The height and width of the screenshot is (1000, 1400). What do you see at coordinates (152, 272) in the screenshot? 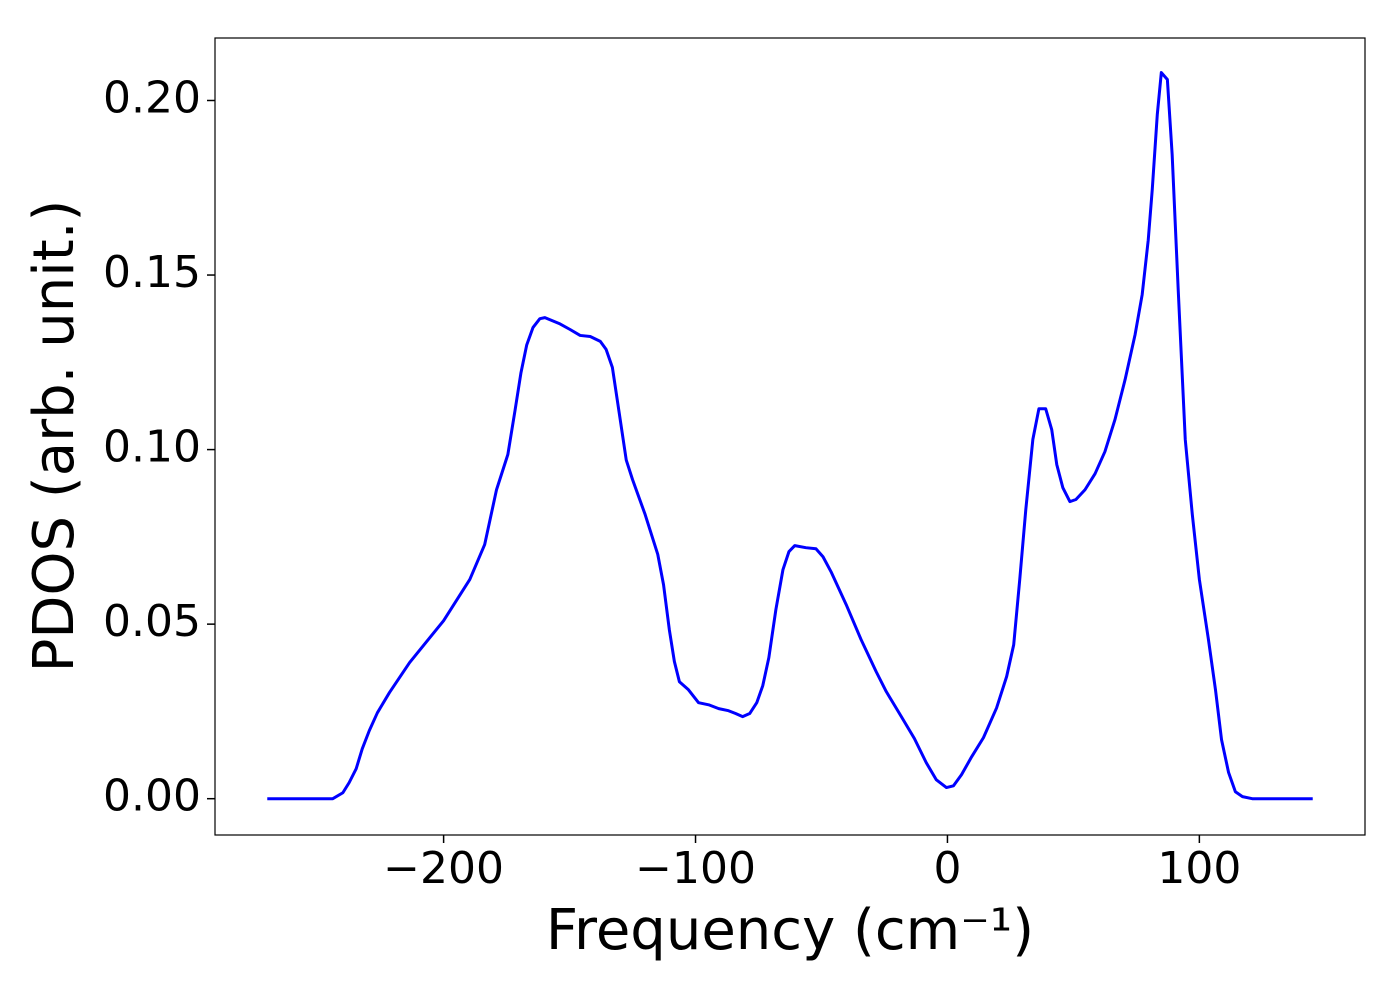
I see `y-tick-label: 0.15` at bounding box center [152, 272].